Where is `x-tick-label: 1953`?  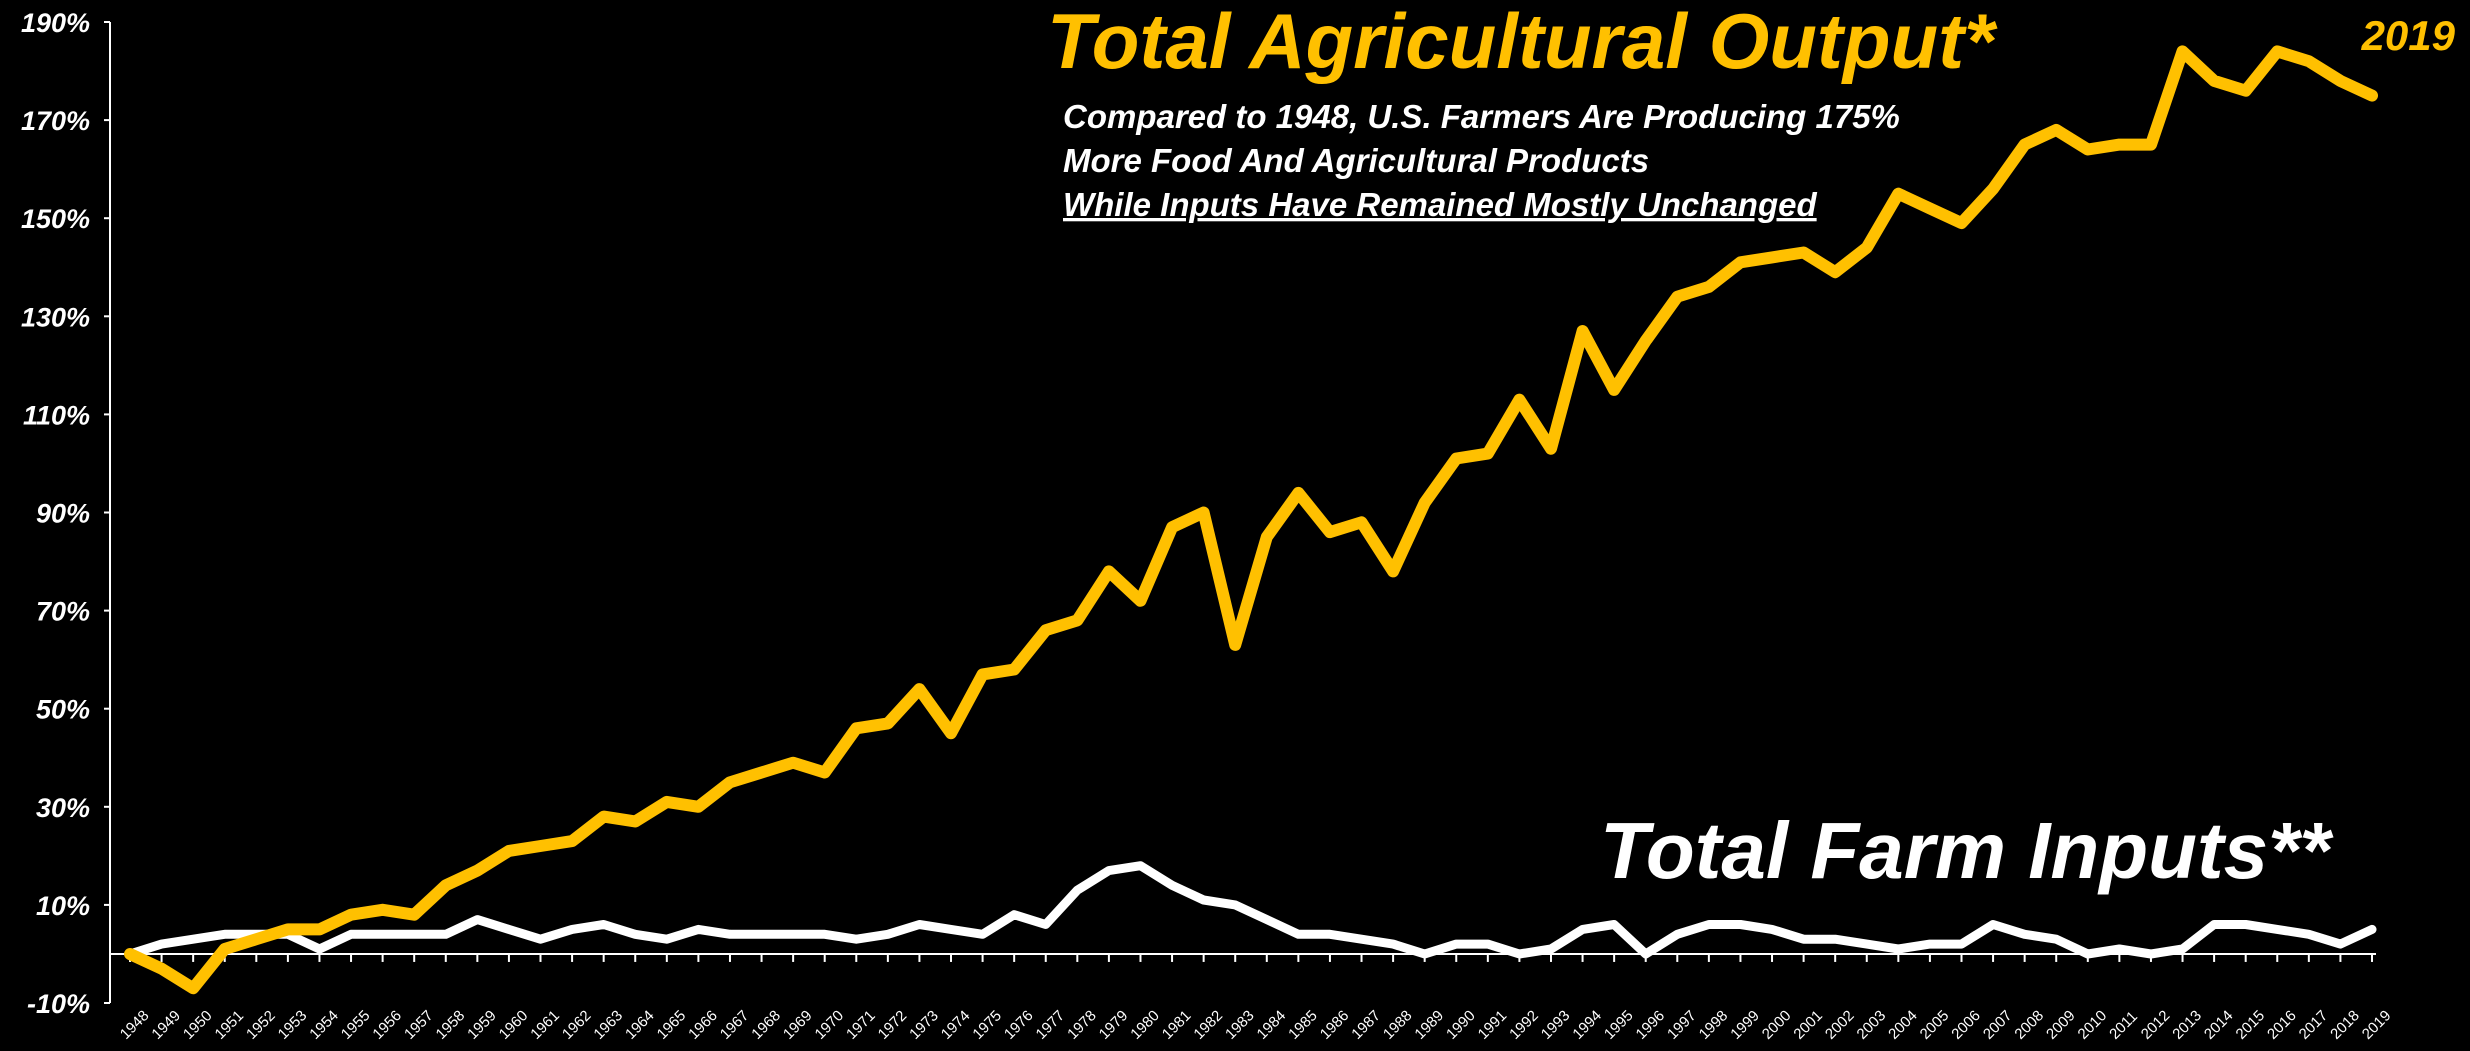
x-tick-label: 1953 is located at coordinates (293, 1025).